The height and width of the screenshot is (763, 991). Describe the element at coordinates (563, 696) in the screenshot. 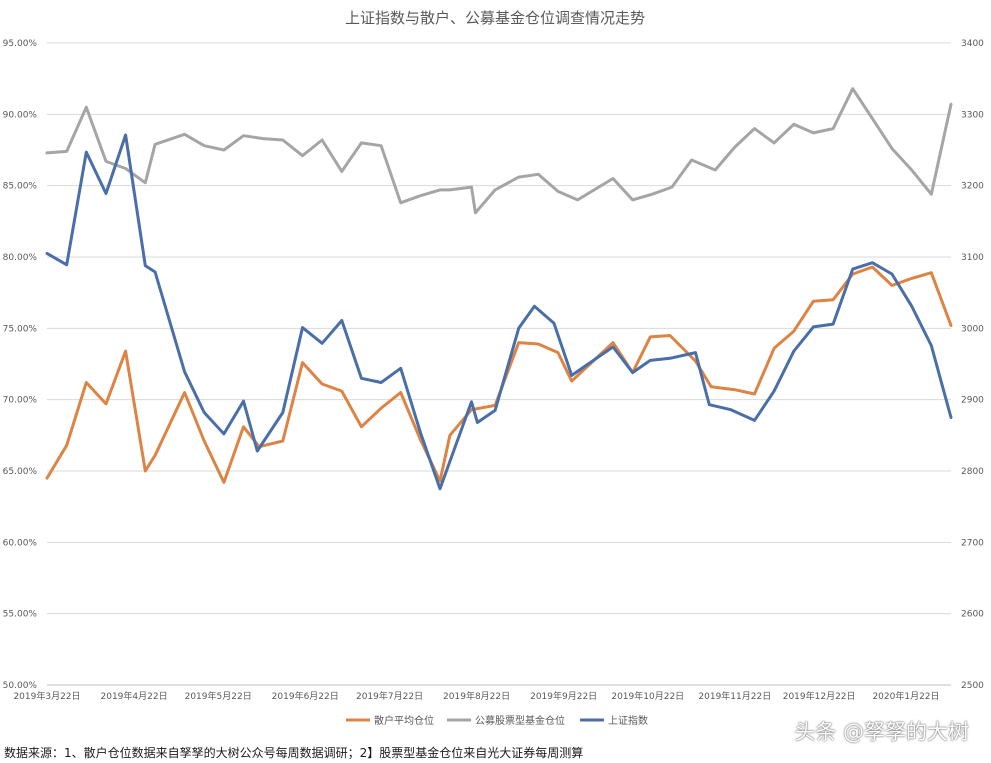

I see `x-tick-label: 2019年9月22日` at that location.